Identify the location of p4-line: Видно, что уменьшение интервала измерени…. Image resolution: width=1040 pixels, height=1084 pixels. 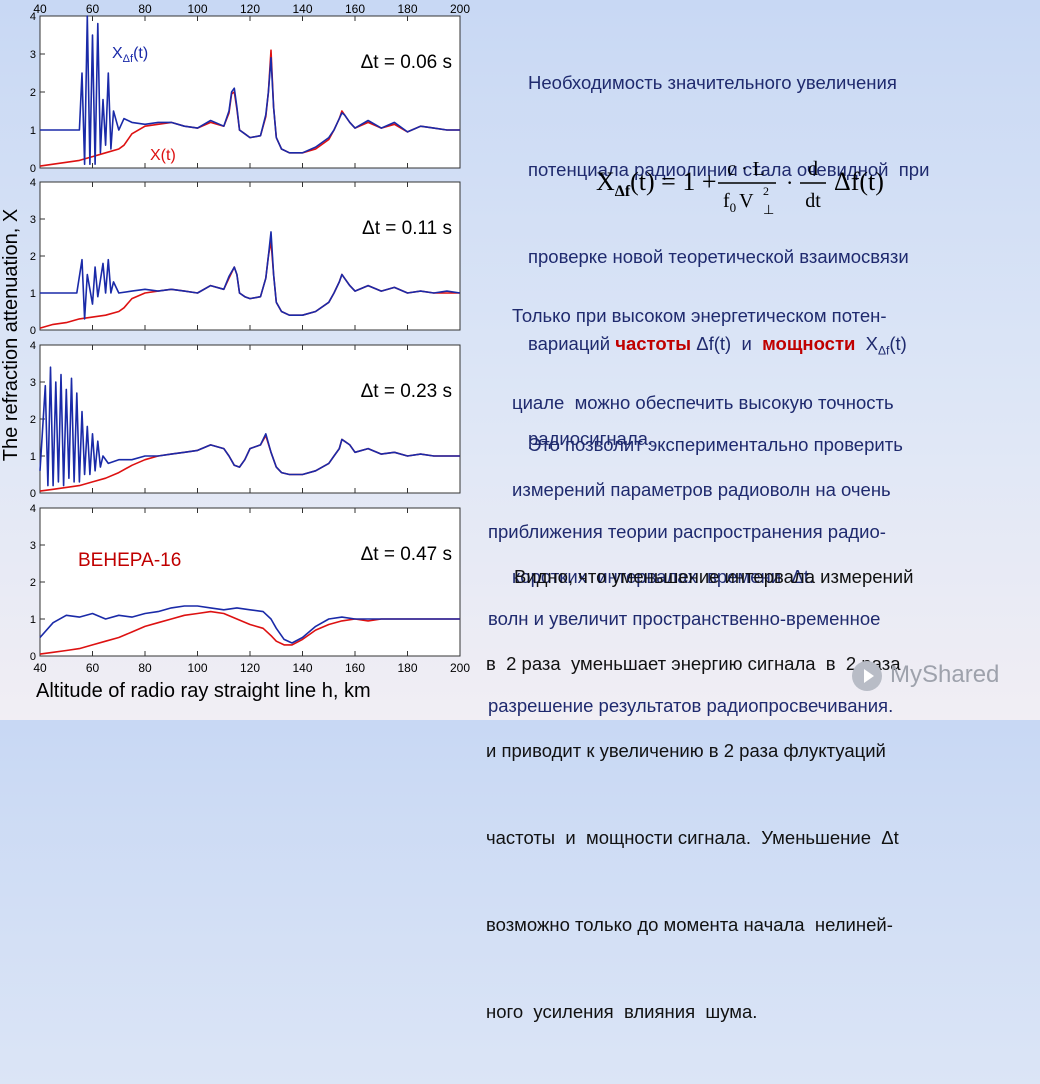
(714, 576).